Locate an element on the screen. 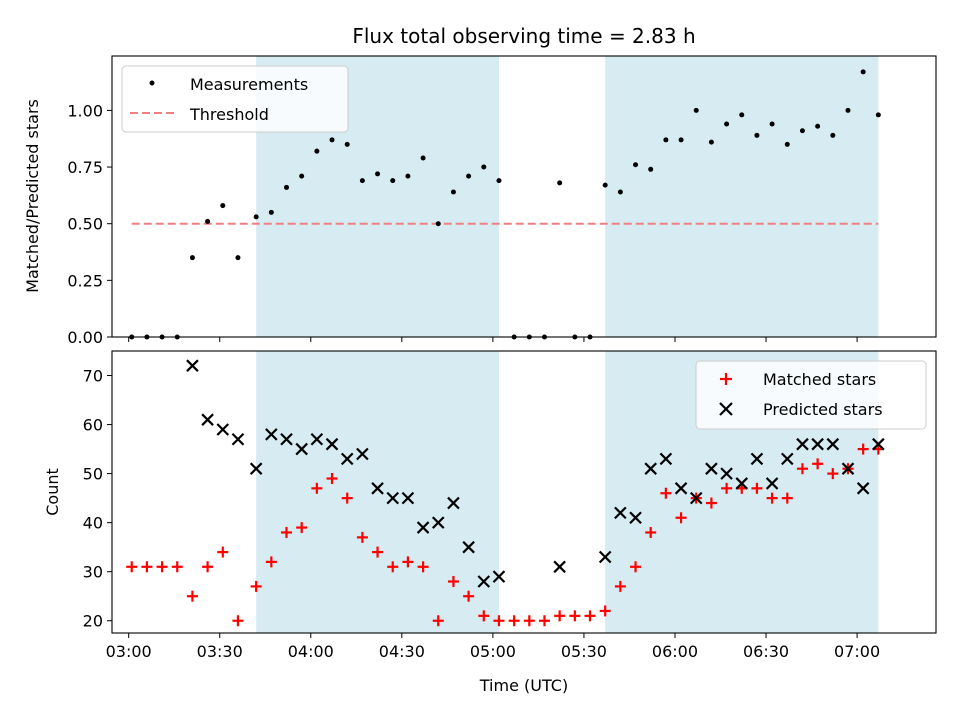 The image size is (960, 720). x-tick-label: 06:30 is located at coordinates (766, 651).